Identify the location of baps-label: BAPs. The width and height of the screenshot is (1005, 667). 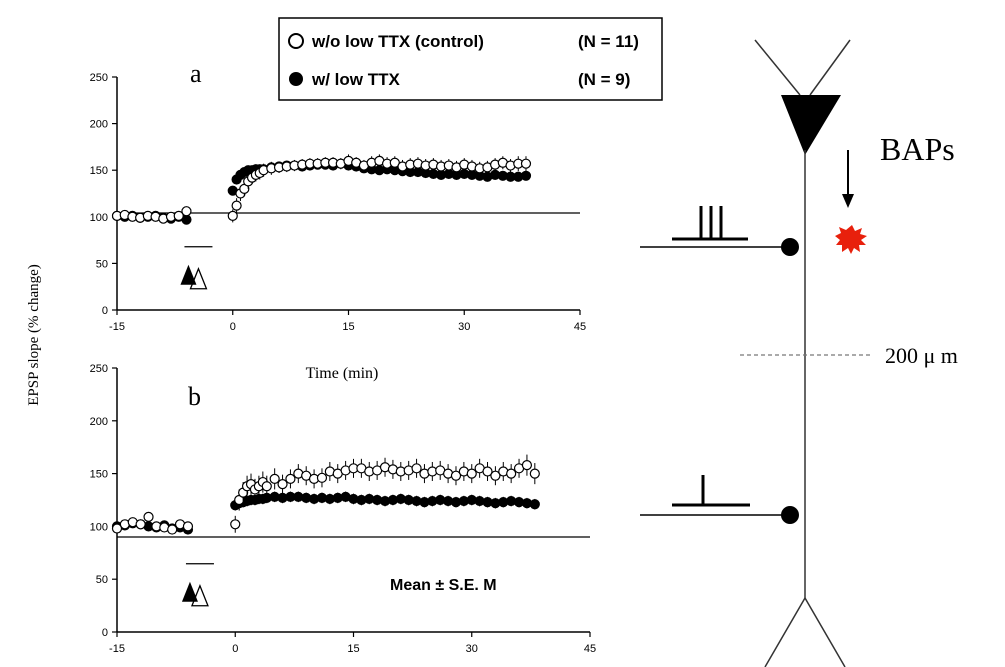
(917, 149).